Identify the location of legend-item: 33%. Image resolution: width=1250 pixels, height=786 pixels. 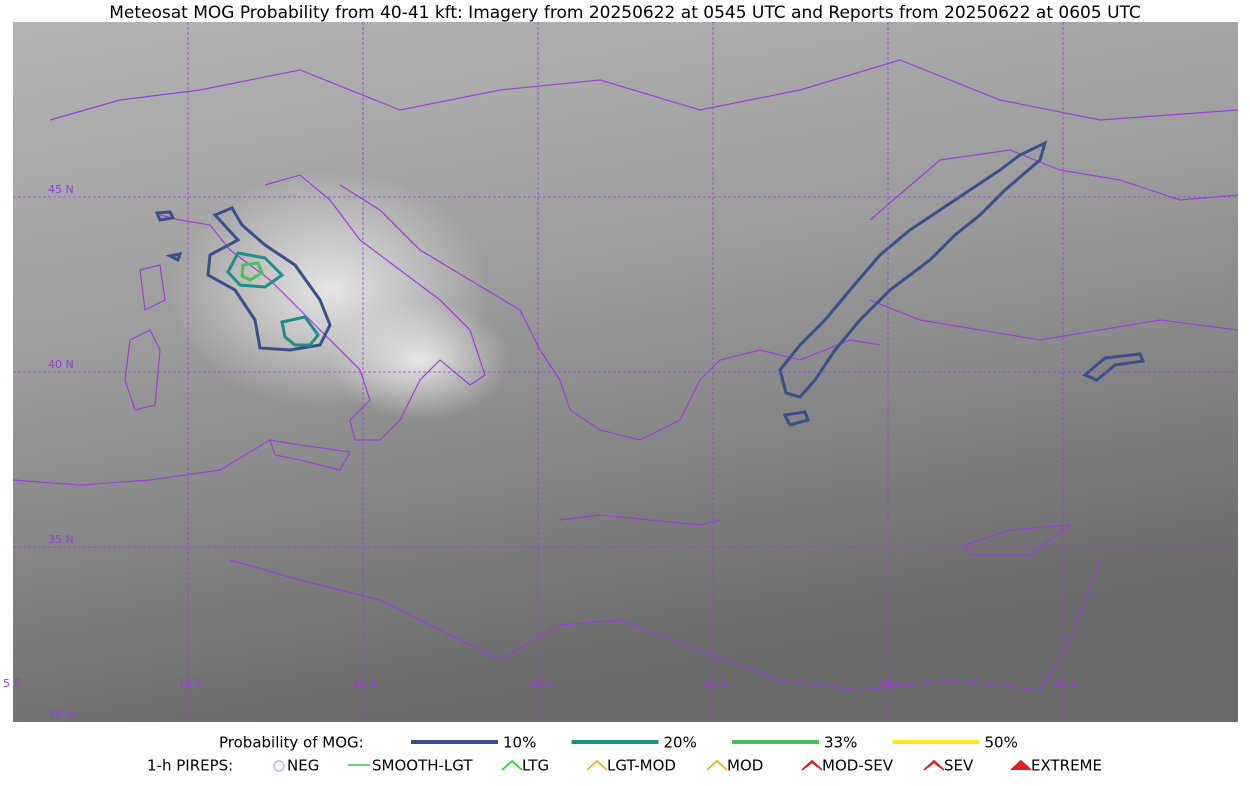
(840, 743).